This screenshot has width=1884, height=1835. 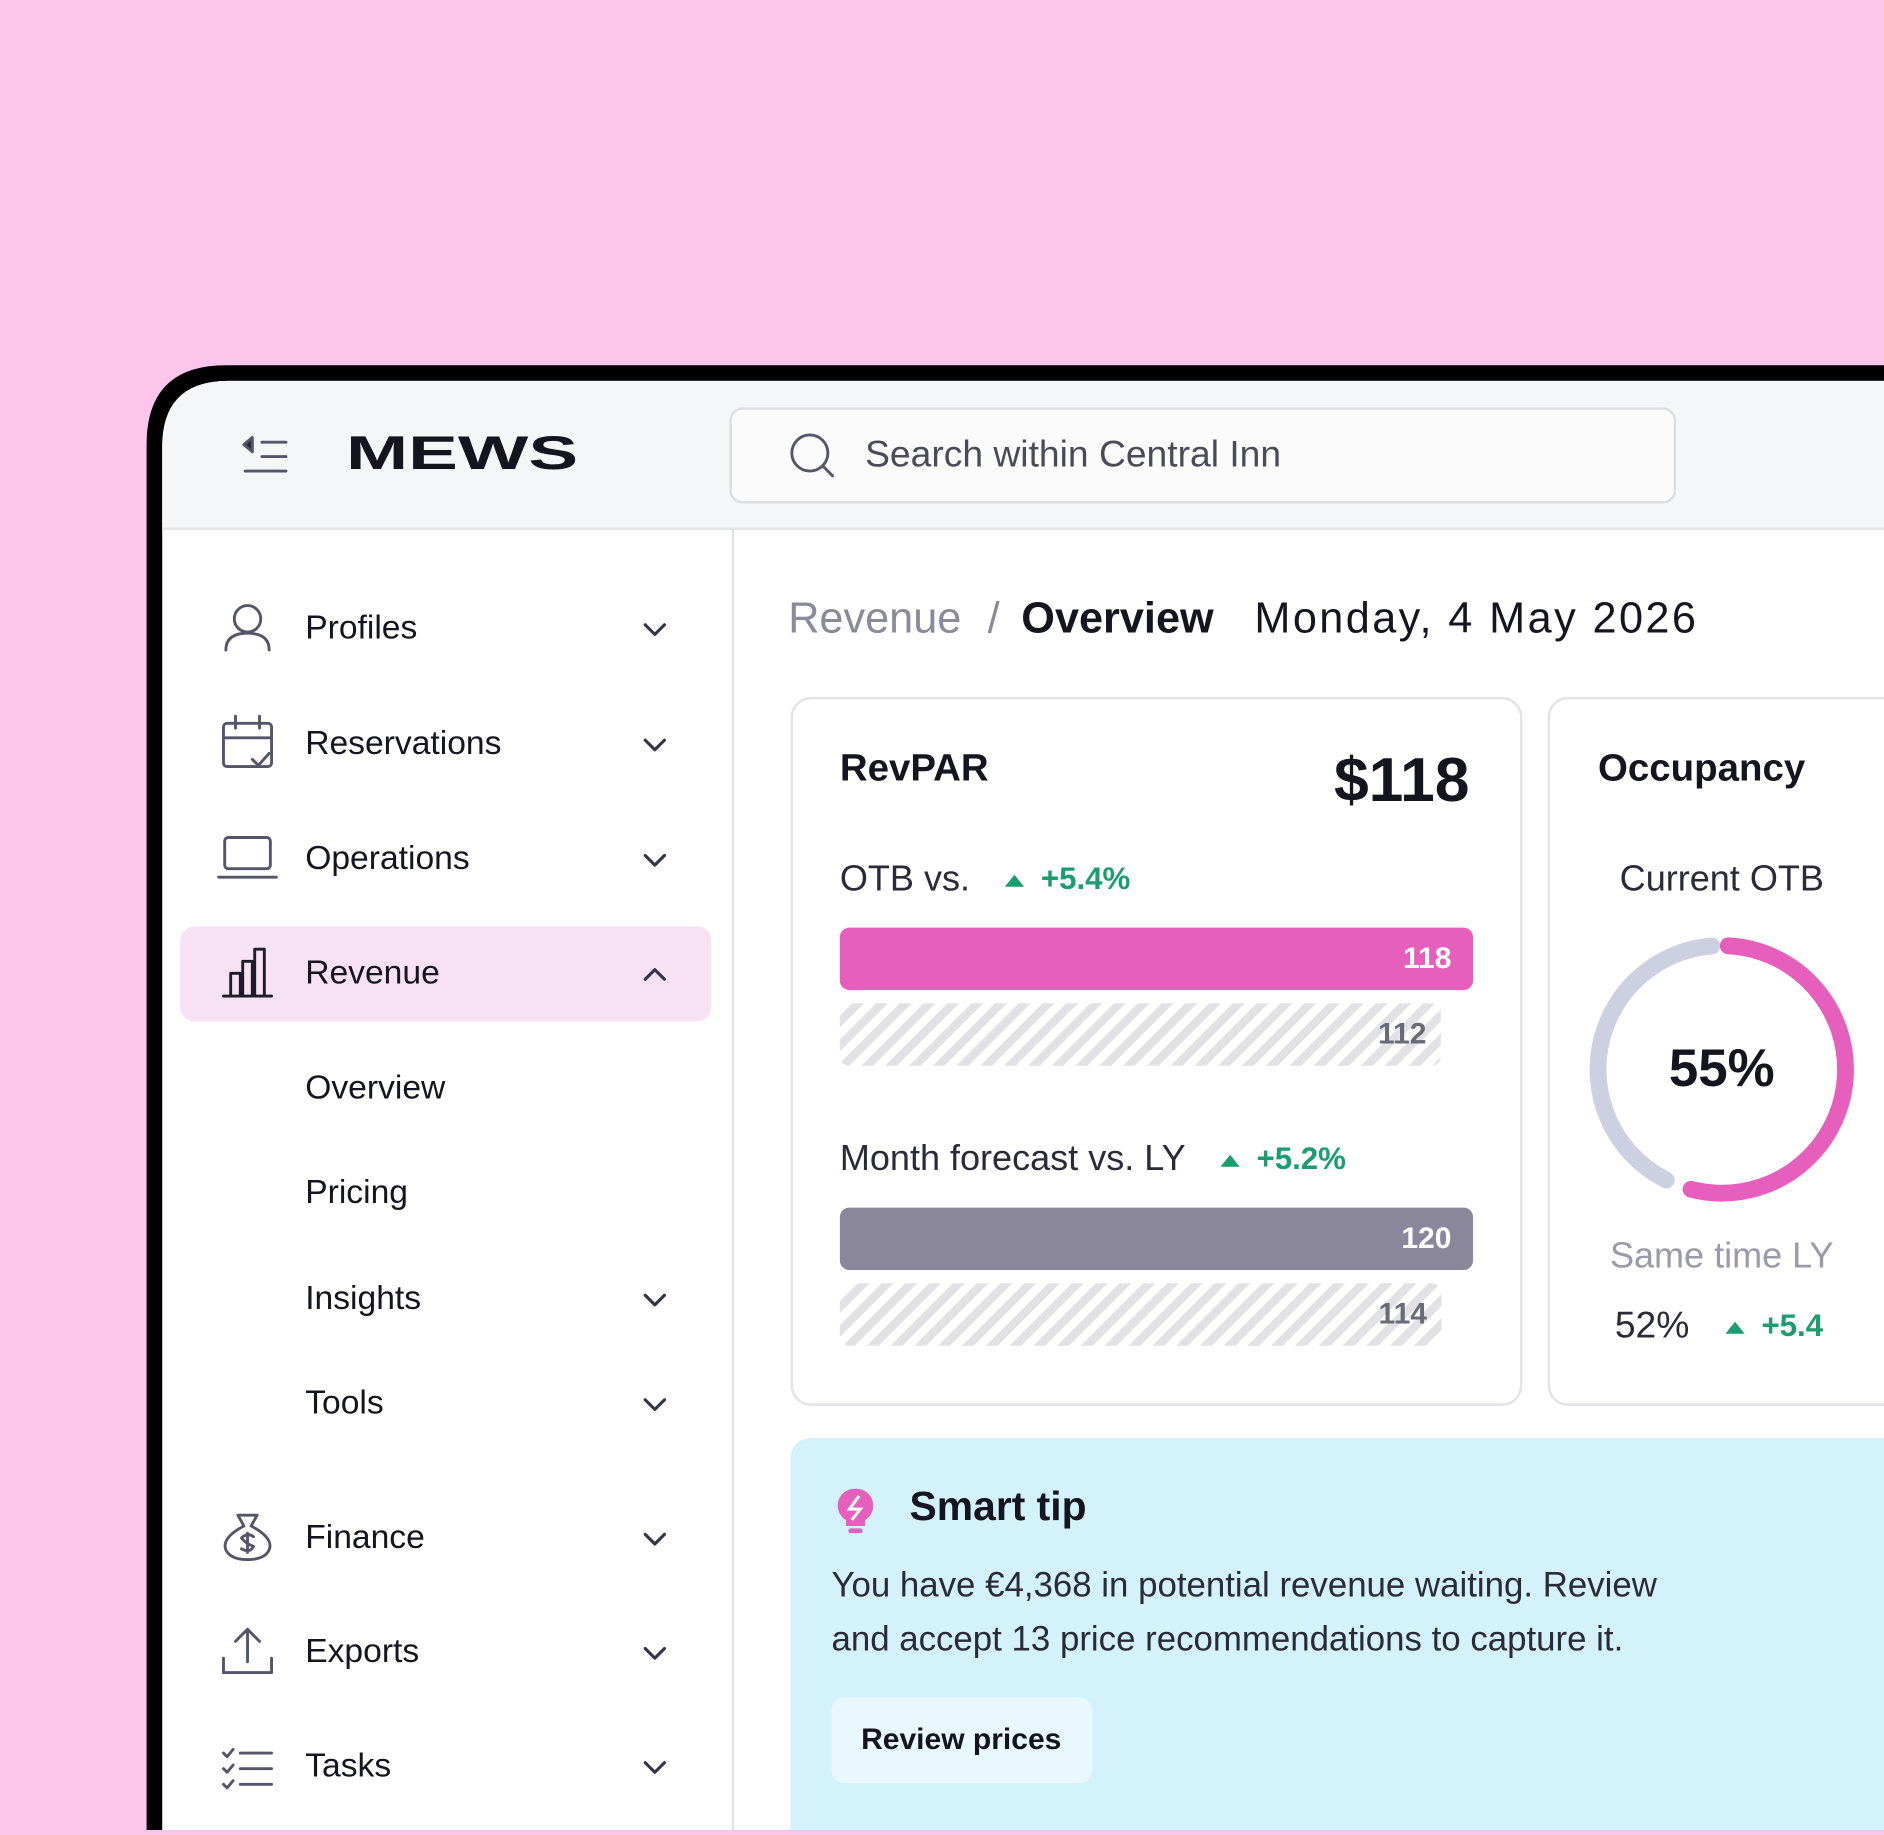 I want to click on search-box, so click(x=1203, y=455).